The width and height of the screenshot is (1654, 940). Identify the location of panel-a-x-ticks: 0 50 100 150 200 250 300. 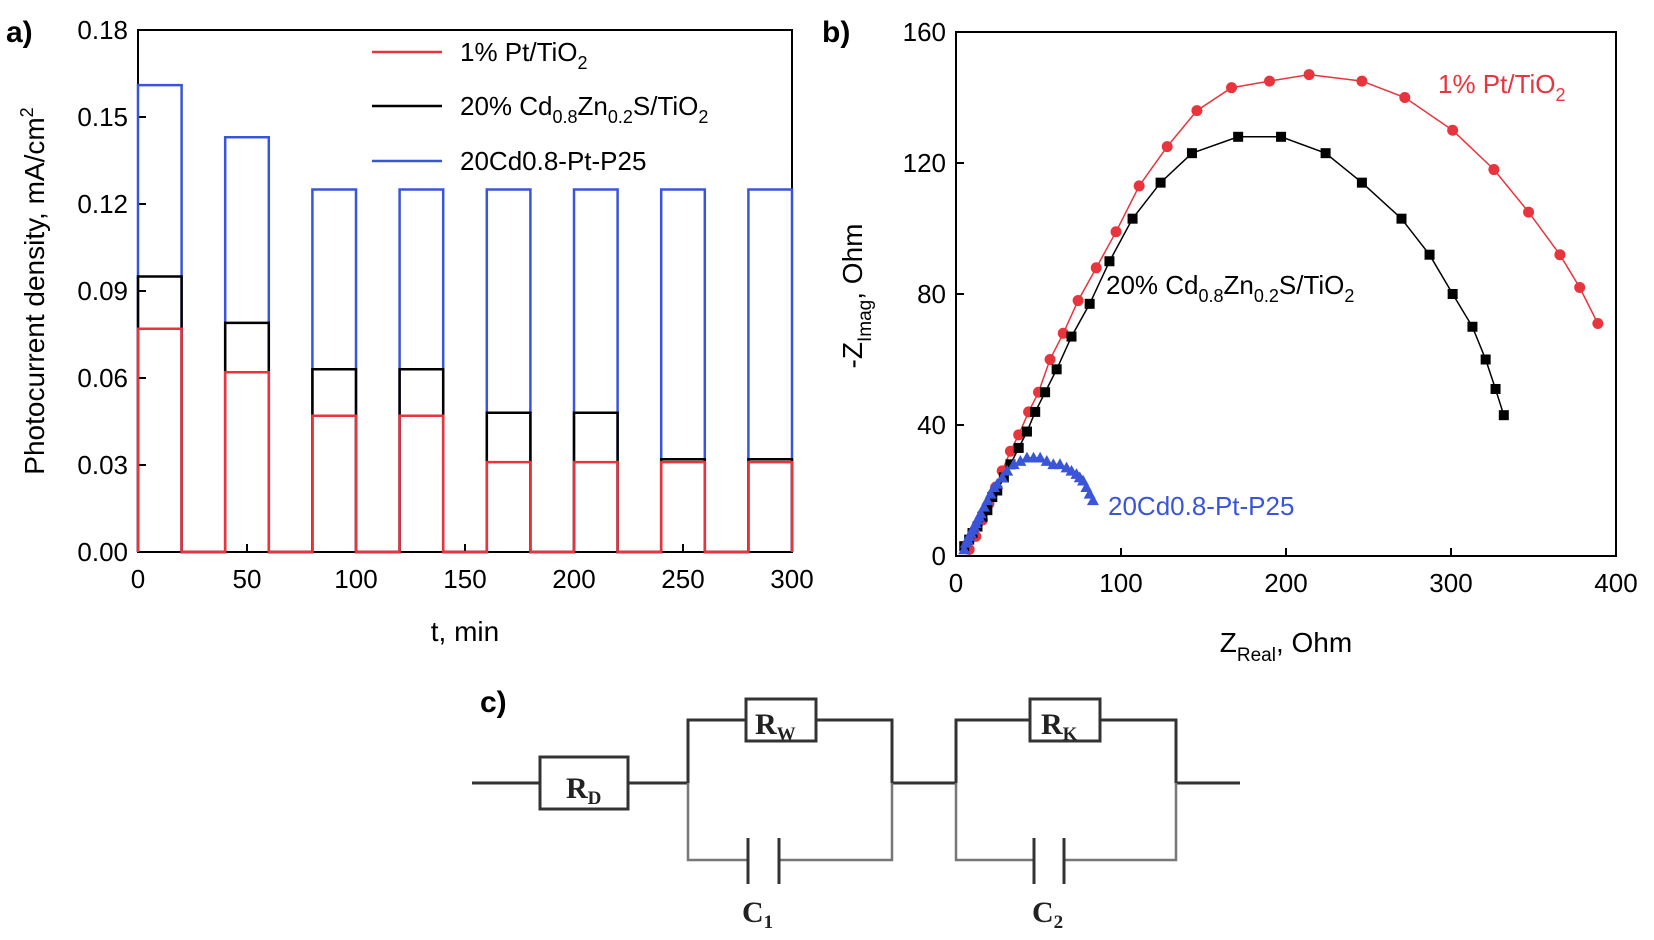
(472, 569).